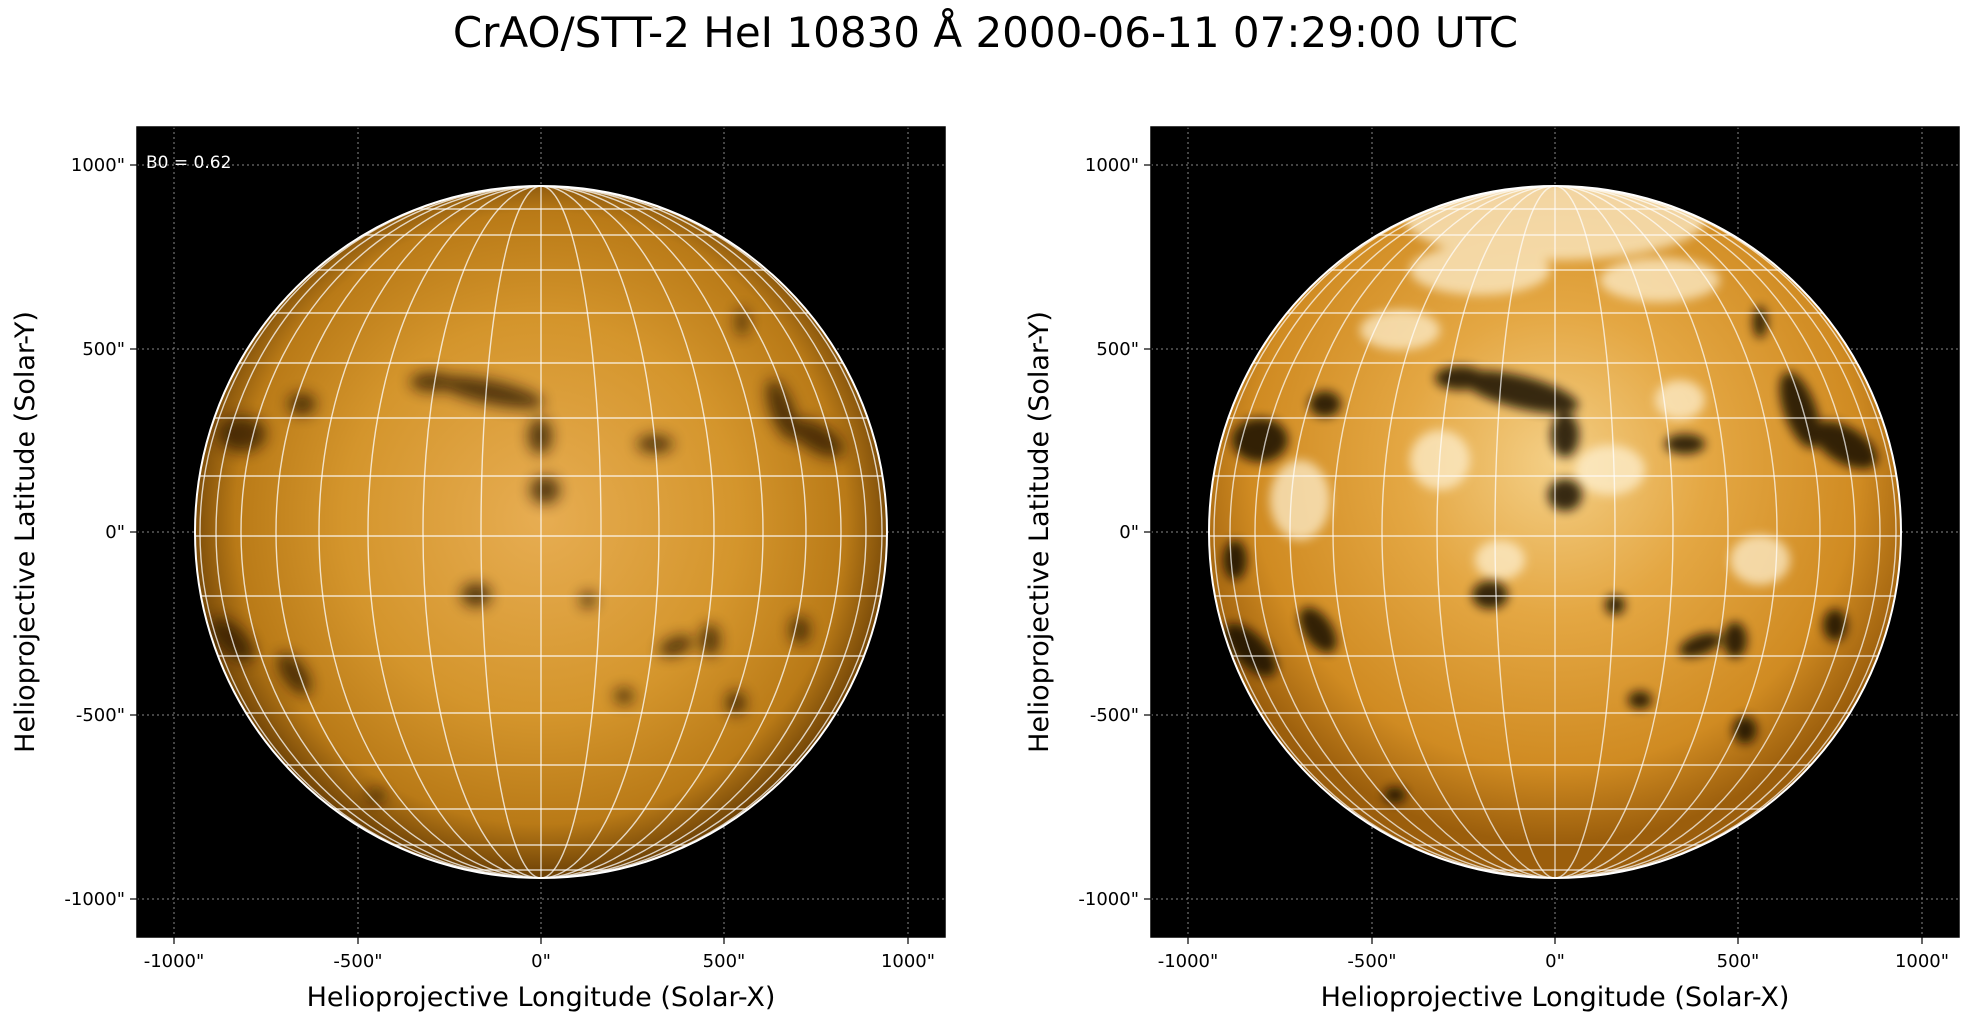 This screenshot has width=1971, height=1026. What do you see at coordinates (1188, 961) in the screenshot?
I see `right-xtick-label: -1000"` at bounding box center [1188, 961].